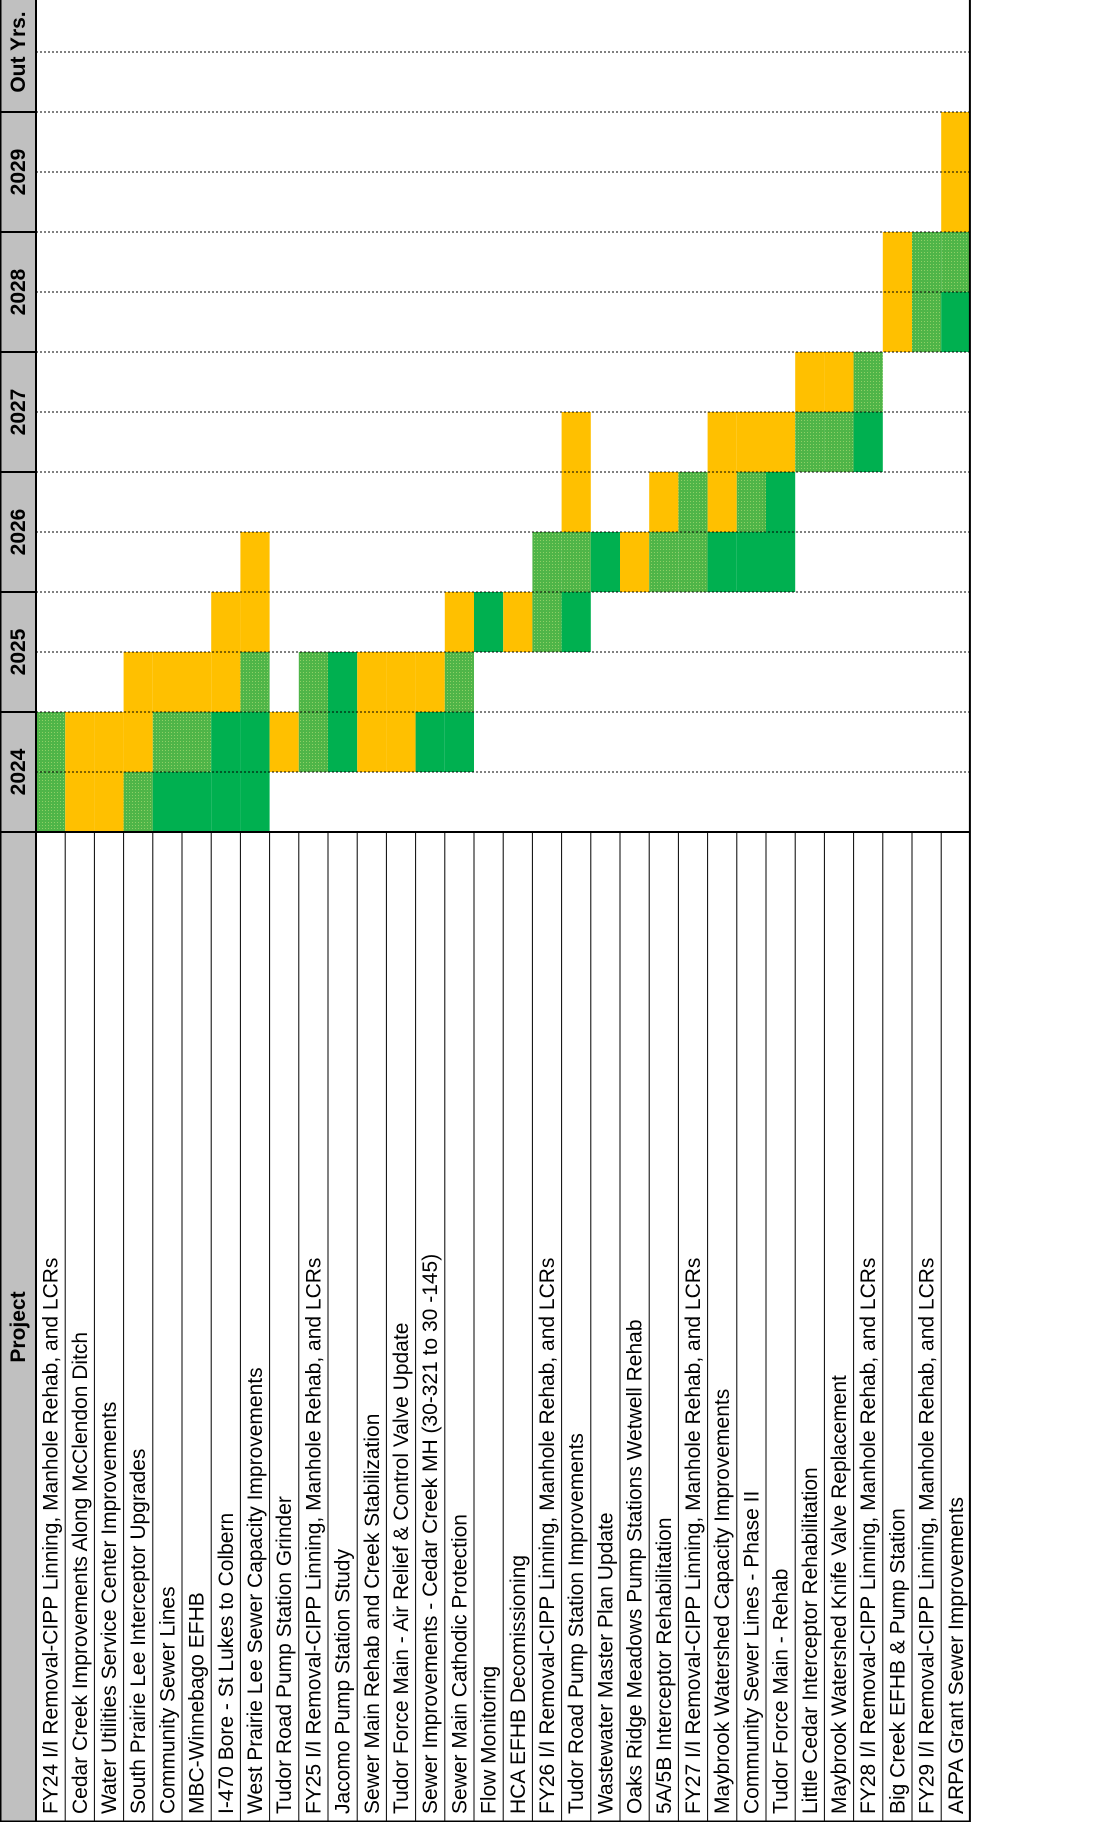 This screenshot has height=1822, width=1118. I want to click on project-label: HCA EFHB Decomissioning, so click(518, 1684).